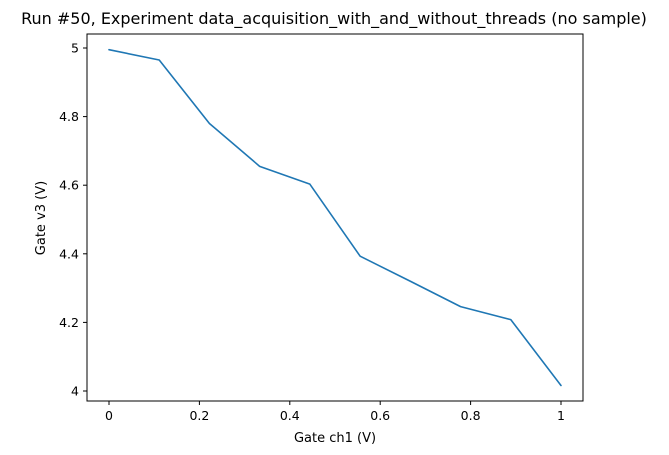 The width and height of the screenshot is (669, 455). What do you see at coordinates (290, 415) in the screenshot?
I see `x-tick-label: 0.4` at bounding box center [290, 415].